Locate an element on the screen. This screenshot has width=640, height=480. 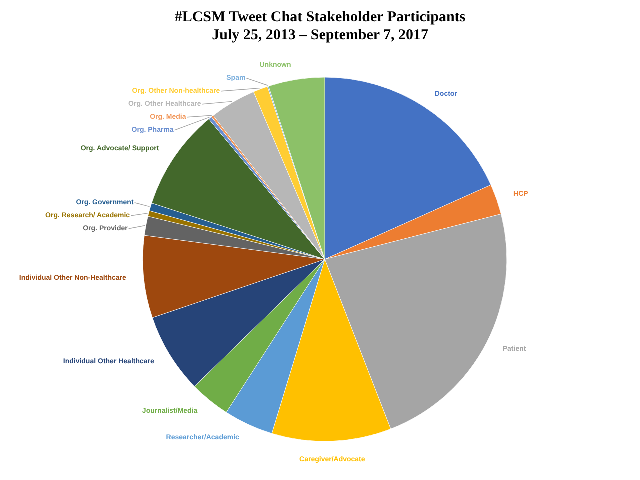
chart-title: #LCSM Tweet Chat Stakeholder Participants is located at coordinates (320, 18).